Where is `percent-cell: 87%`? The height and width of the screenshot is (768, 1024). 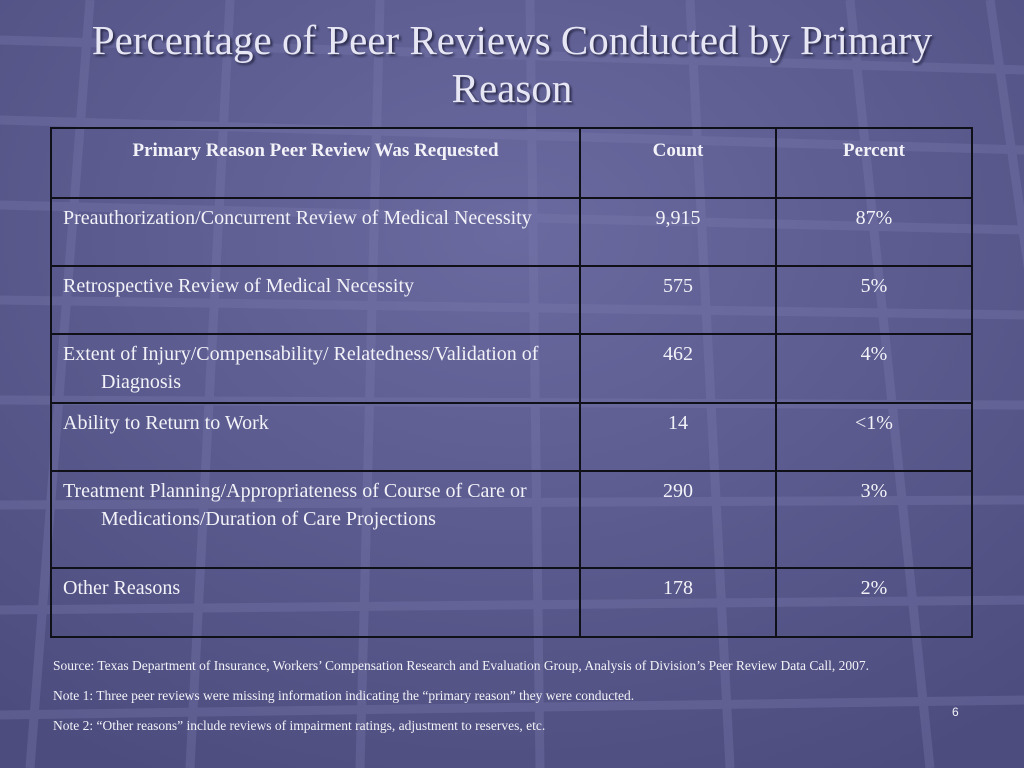
percent-cell: 87% is located at coordinates (874, 218).